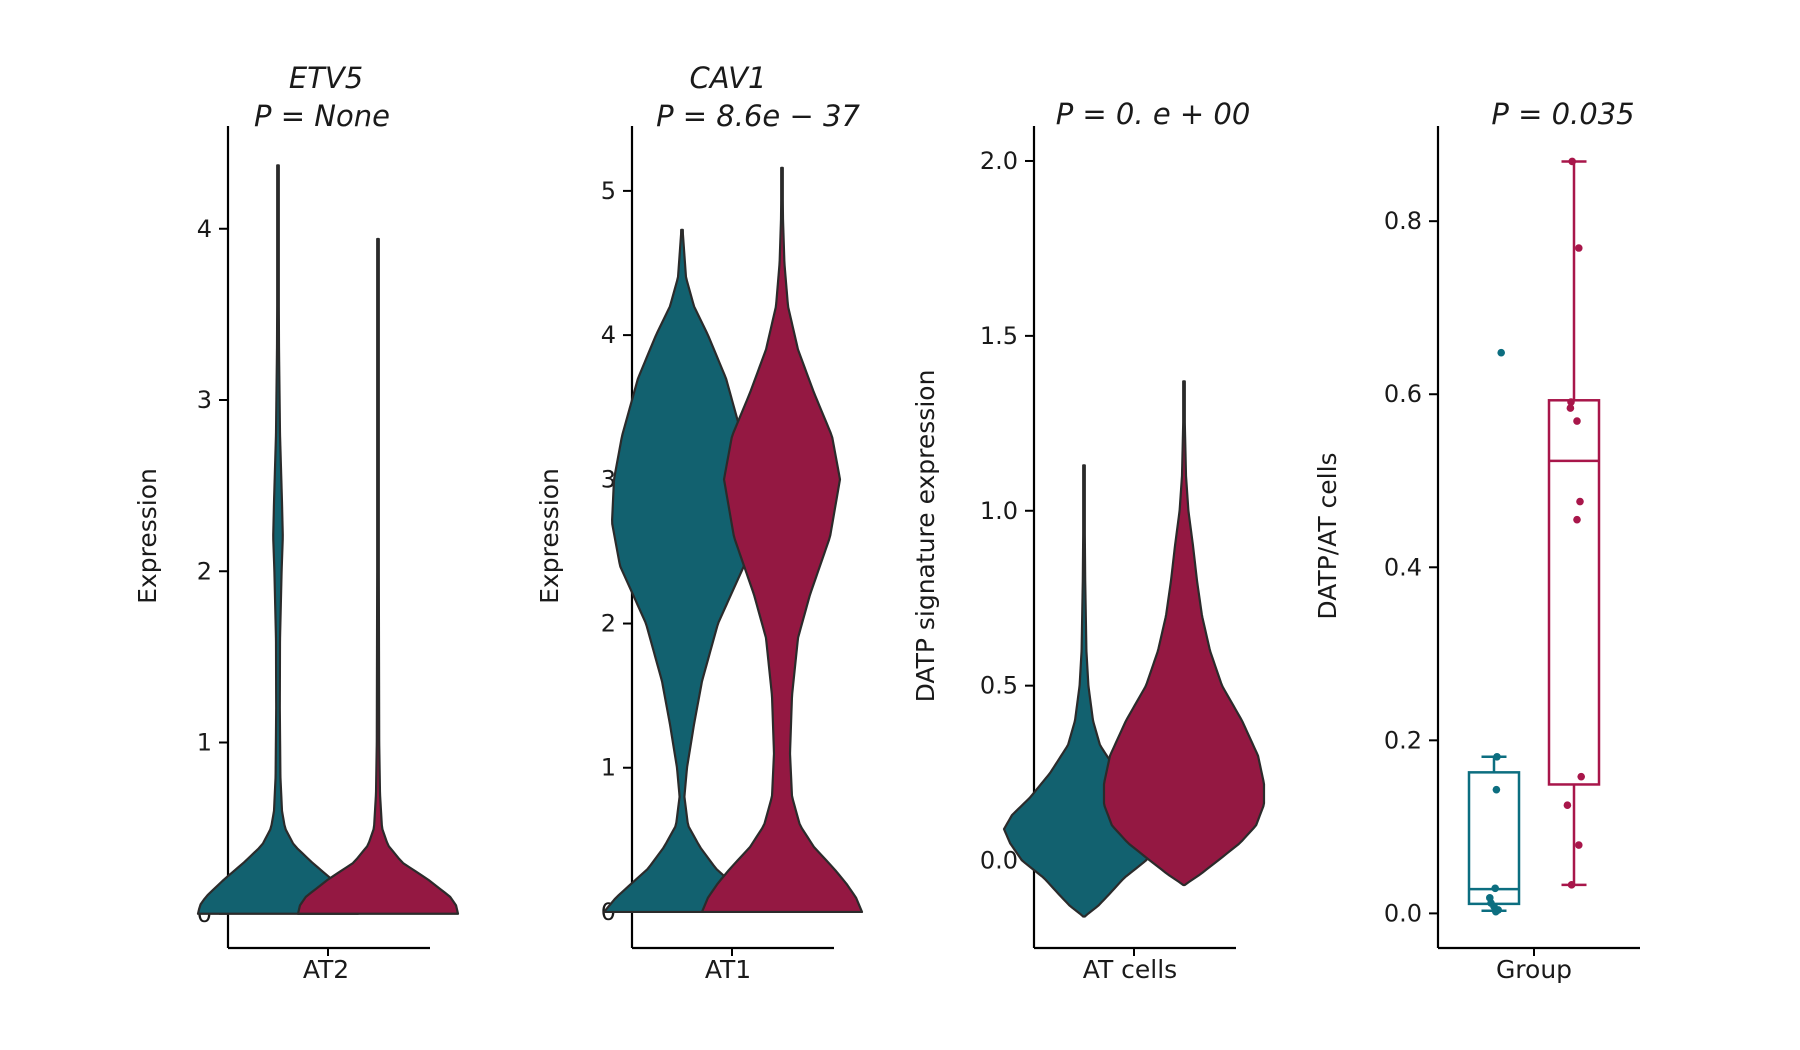  What do you see at coordinates (925, 536) in the screenshot?
I see `y-axis-label: DATP signature expression` at bounding box center [925, 536].